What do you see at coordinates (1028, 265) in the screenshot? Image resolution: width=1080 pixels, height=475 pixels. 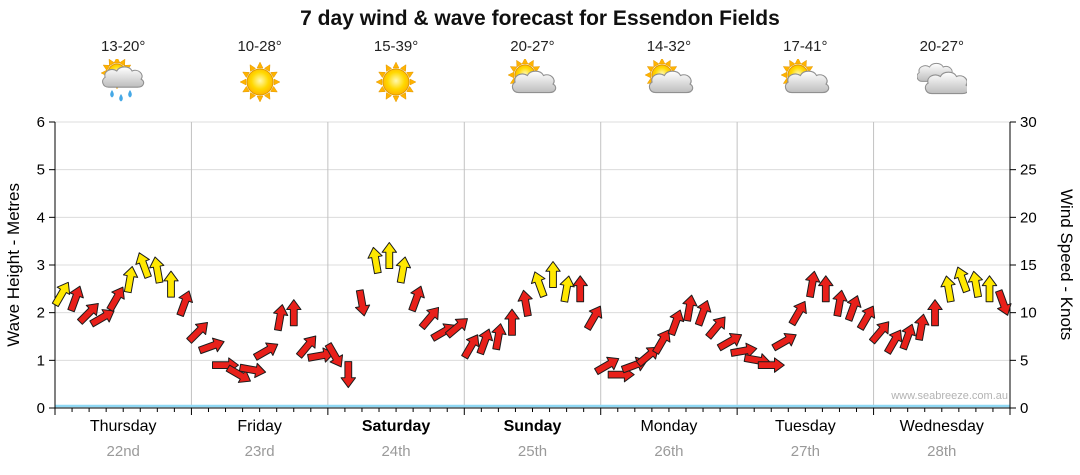 I see `right-tick-label: 15` at bounding box center [1028, 265].